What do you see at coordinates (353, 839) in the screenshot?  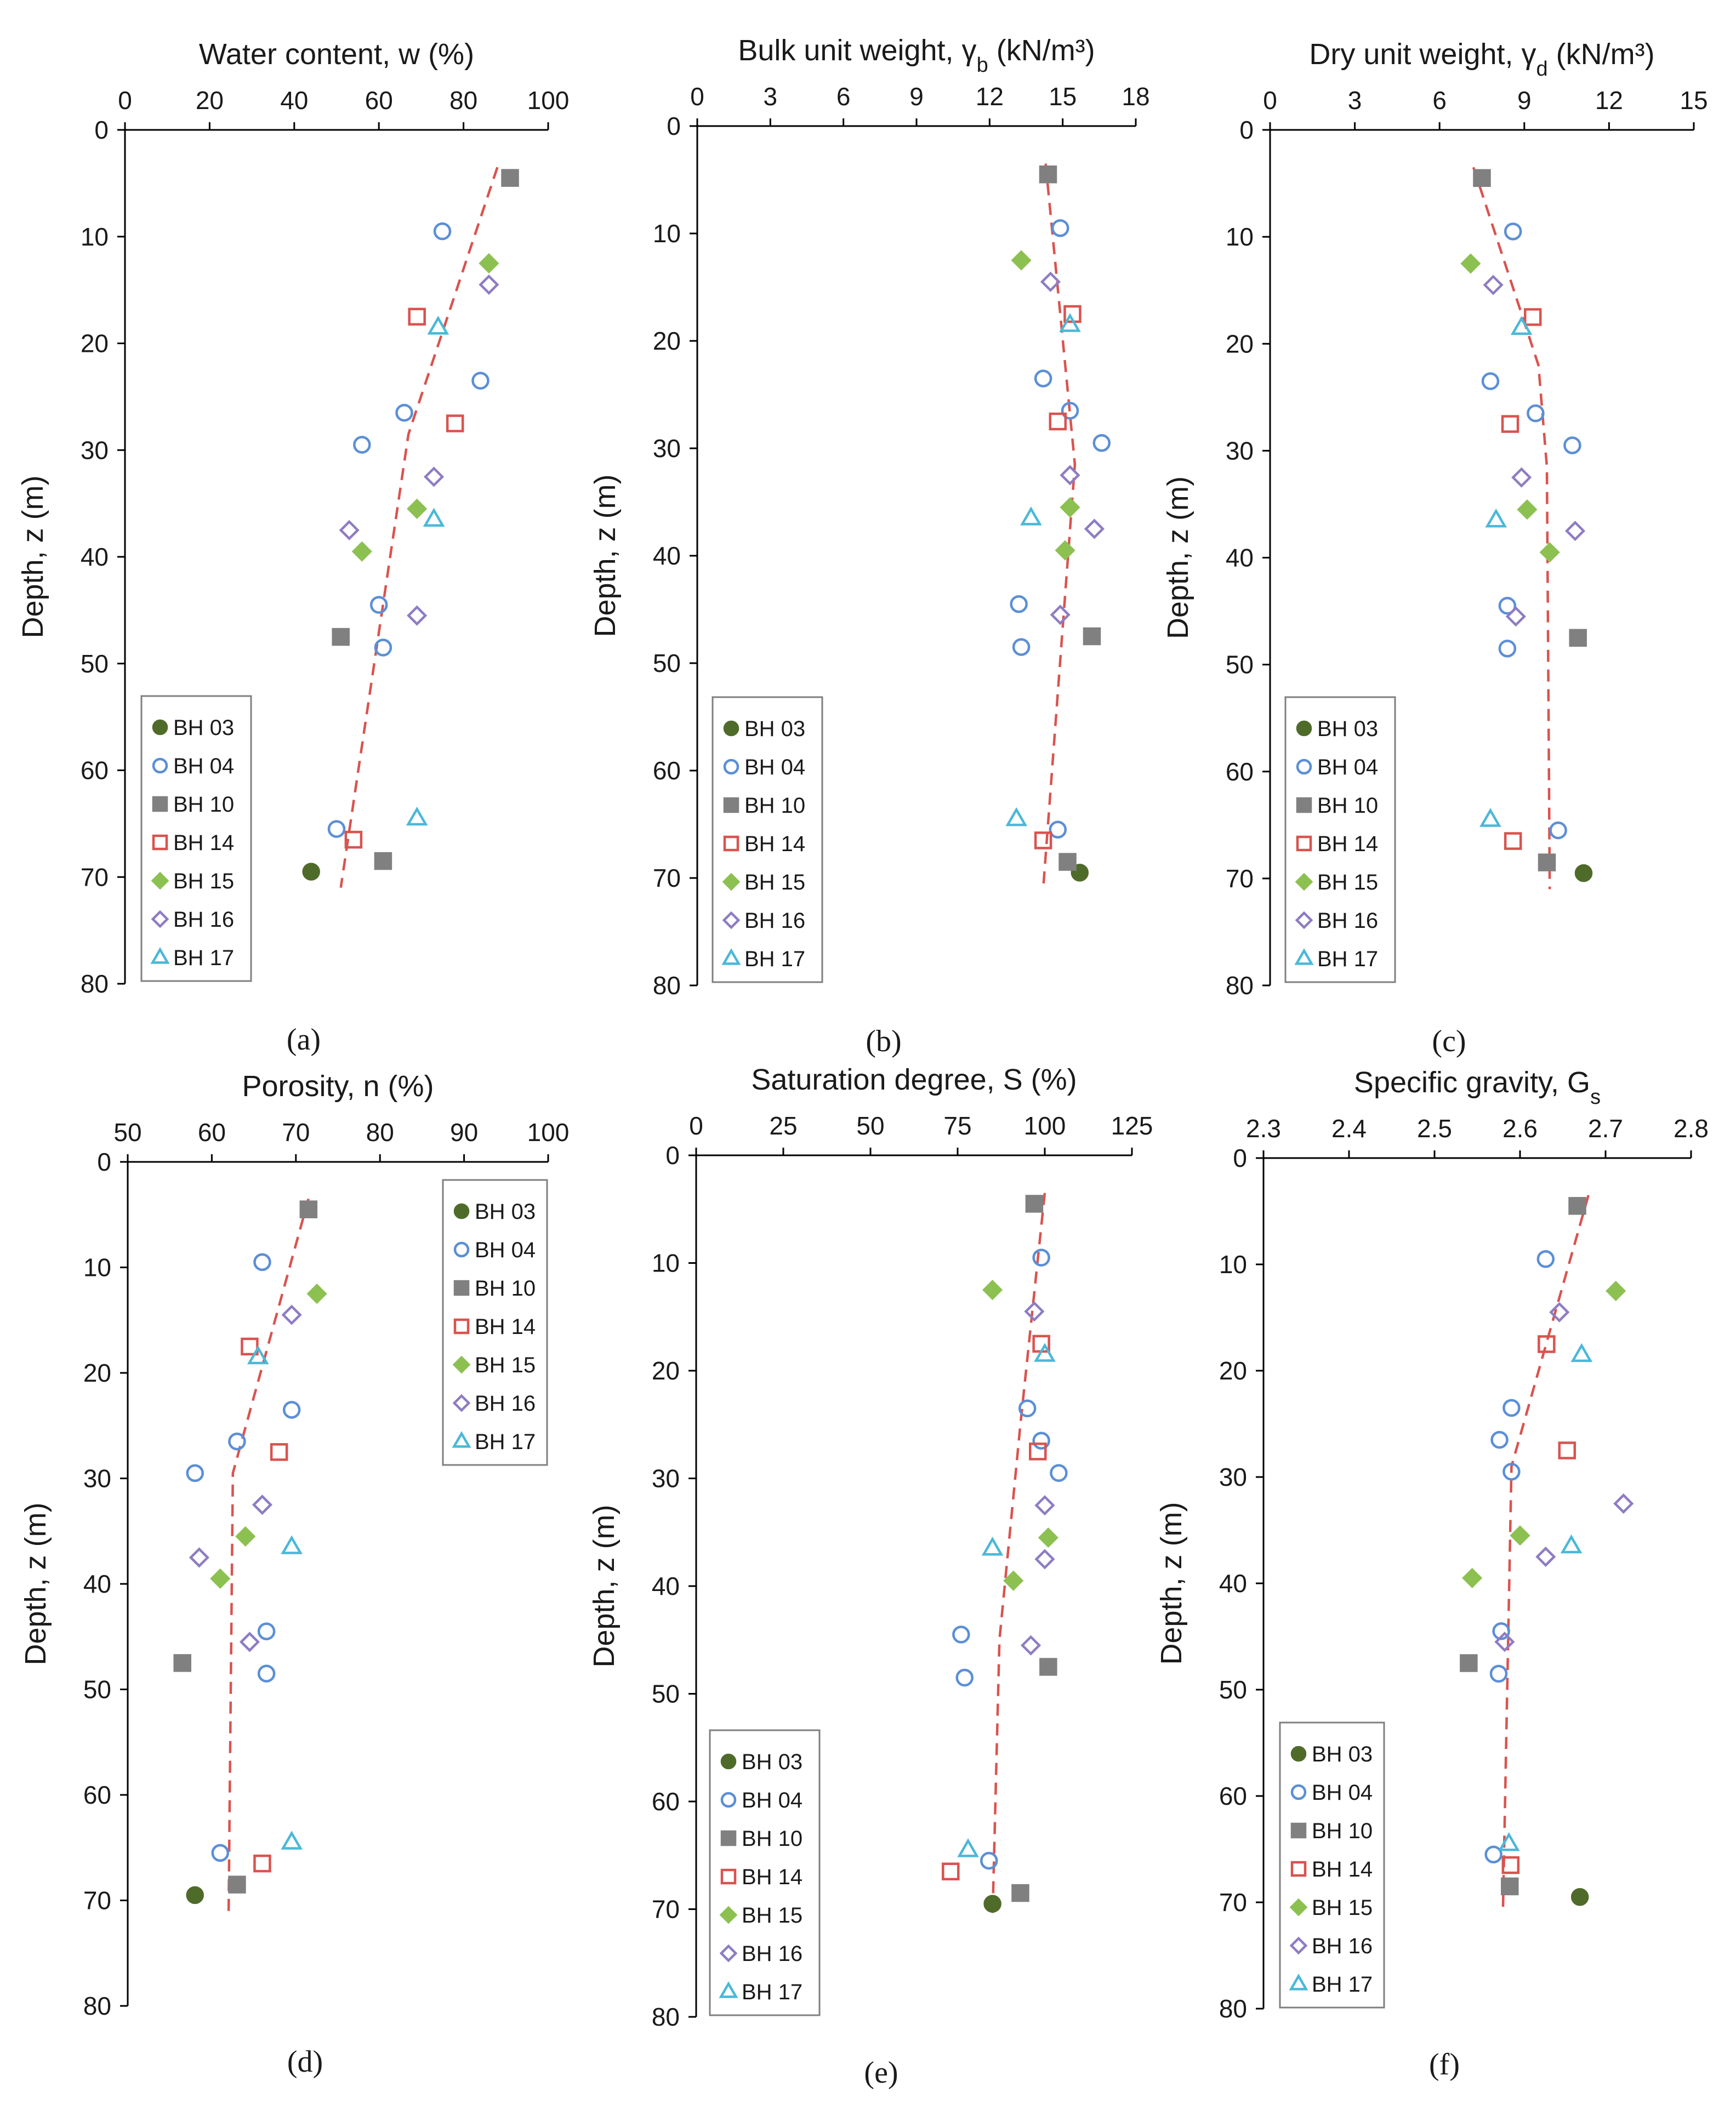 I see `data-point-bh14` at bounding box center [353, 839].